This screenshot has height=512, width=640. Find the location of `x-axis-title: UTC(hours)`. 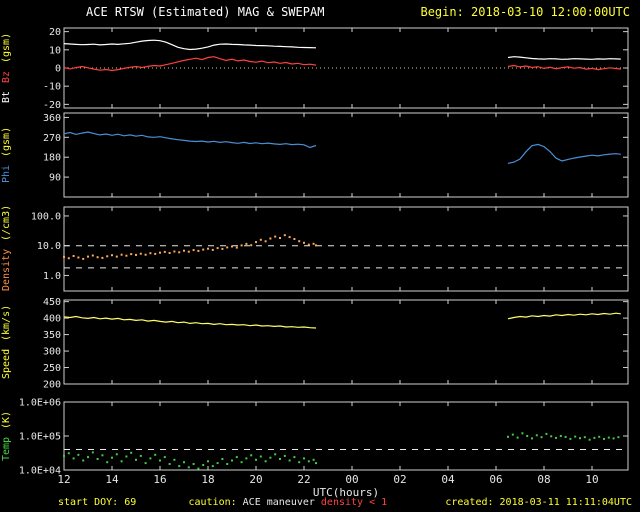

x-axis-title: UTC(hours) is located at coordinates (346, 492).